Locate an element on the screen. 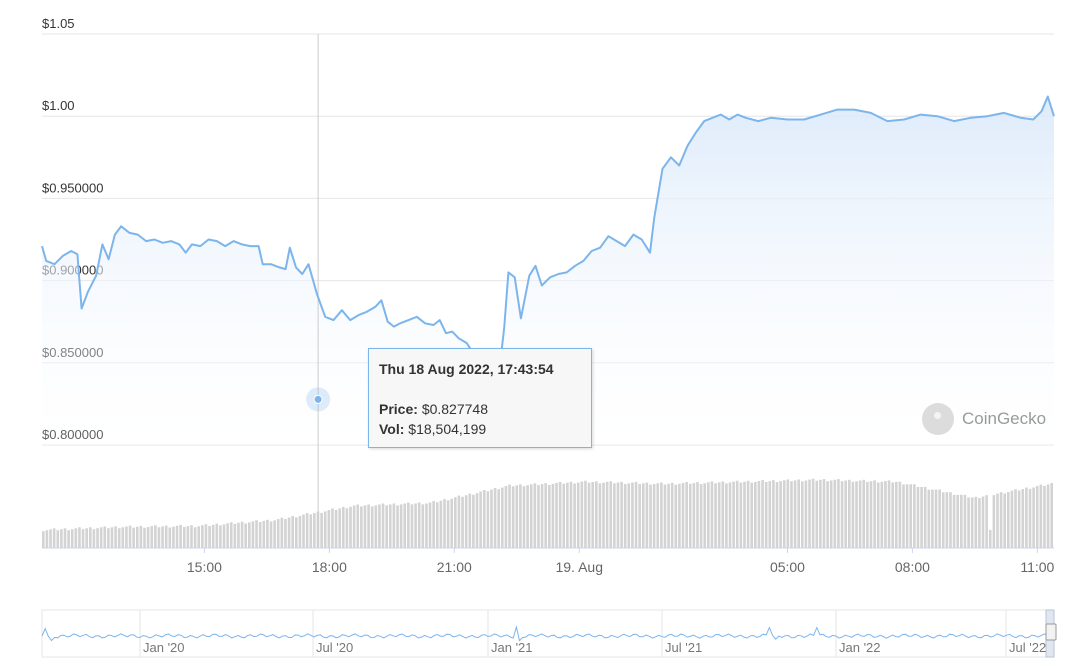 Image resolution: width=1071 pixels, height=669 pixels. tooltip-vol-value: $18,504,199 is located at coordinates (447, 429).